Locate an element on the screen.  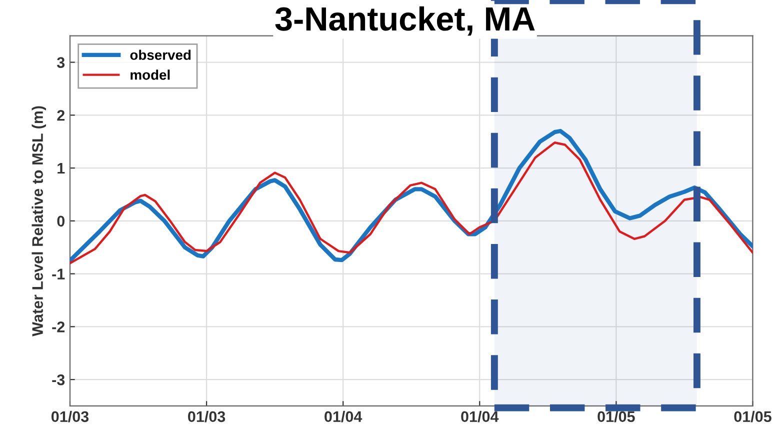
y-tick-label: 0 is located at coordinates (61, 221).